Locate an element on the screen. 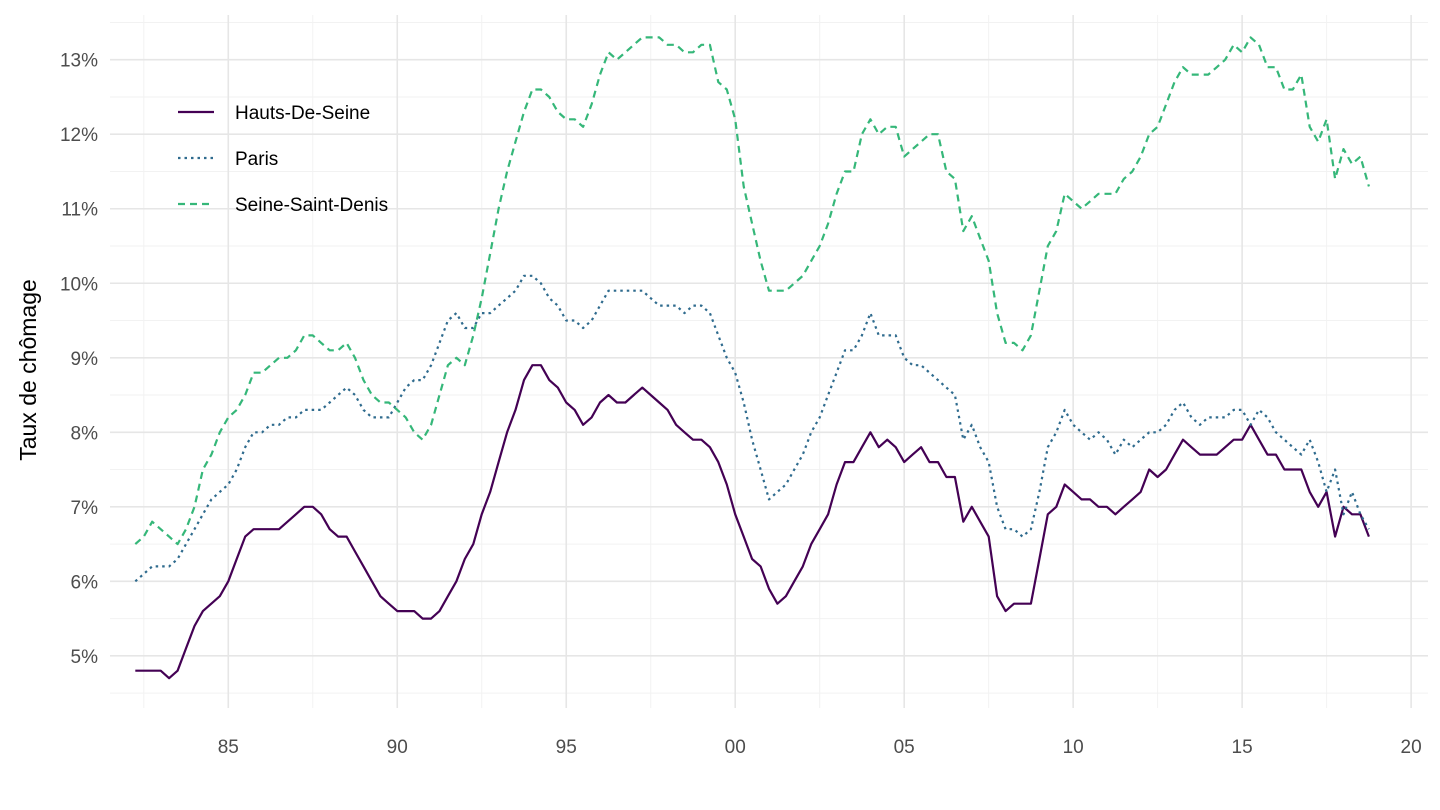  y-axis-tick-labels: 5% 6% 7% 8% 9% 10% 11% 12% 13% is located at coordinates (79, 359).